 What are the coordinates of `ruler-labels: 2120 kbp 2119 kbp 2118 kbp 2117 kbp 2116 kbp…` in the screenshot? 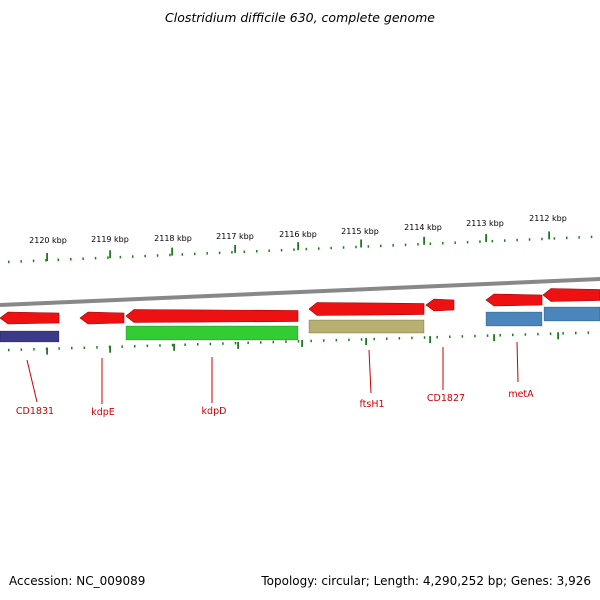 It's located at (298, 229).